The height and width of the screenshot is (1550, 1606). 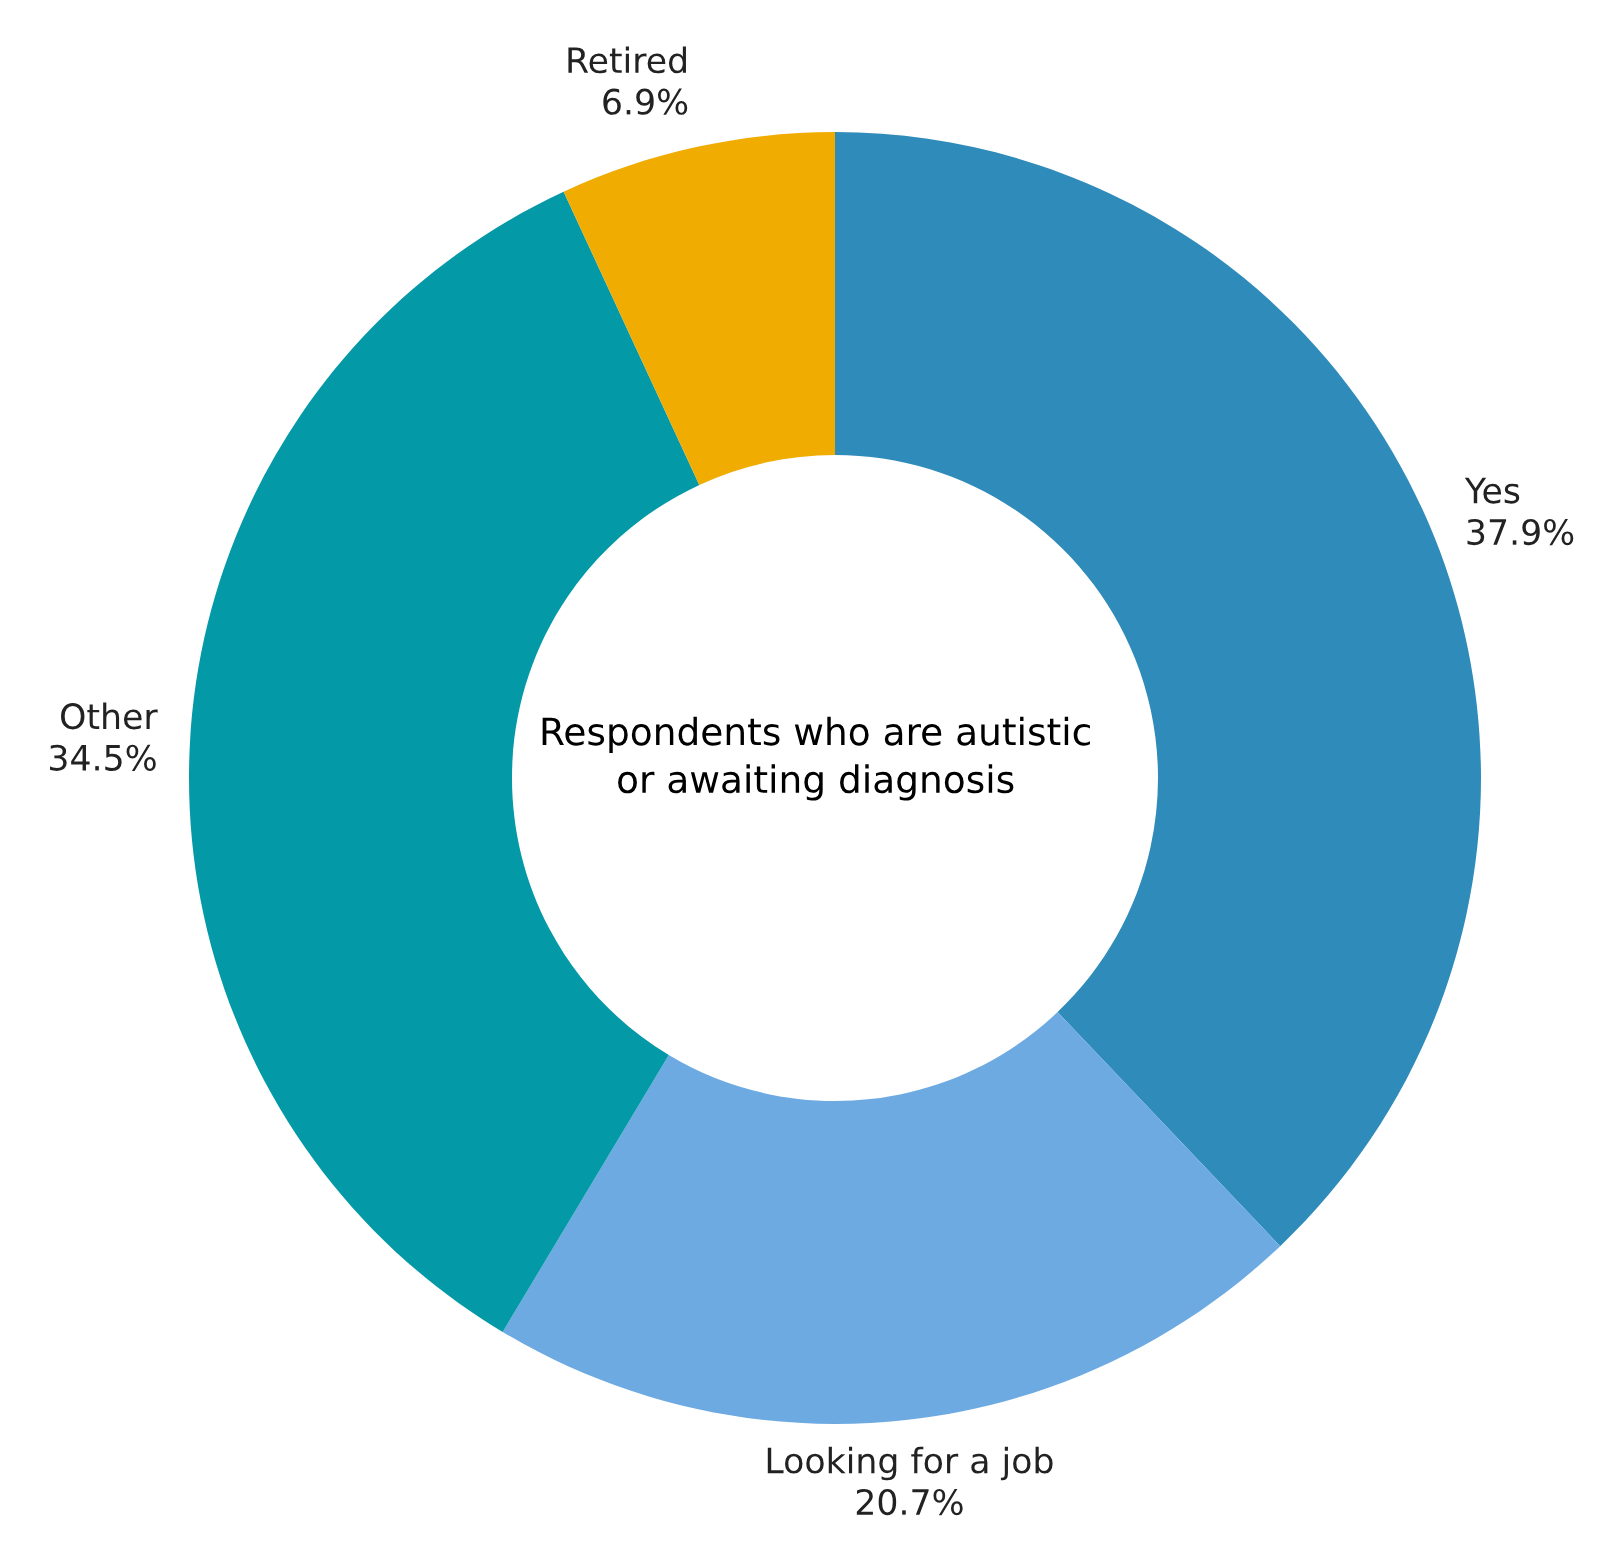 I want to click on slice-label: Retired, so click(x=627, y=60).